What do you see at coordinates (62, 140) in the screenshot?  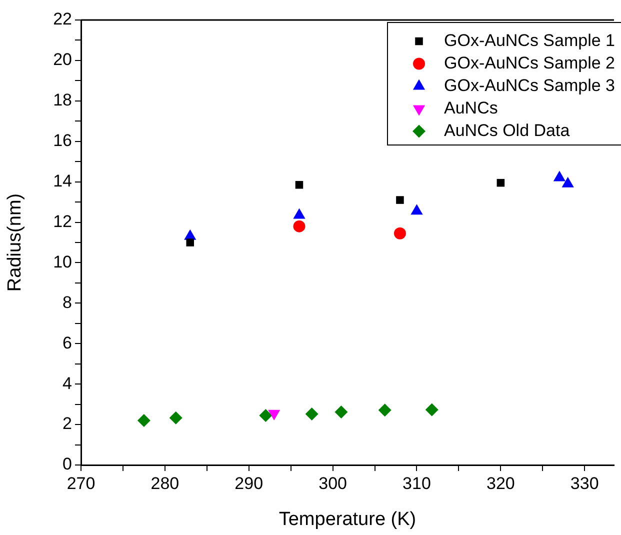 I see `y-tick-label: 16` at bounding box center [62, 140].